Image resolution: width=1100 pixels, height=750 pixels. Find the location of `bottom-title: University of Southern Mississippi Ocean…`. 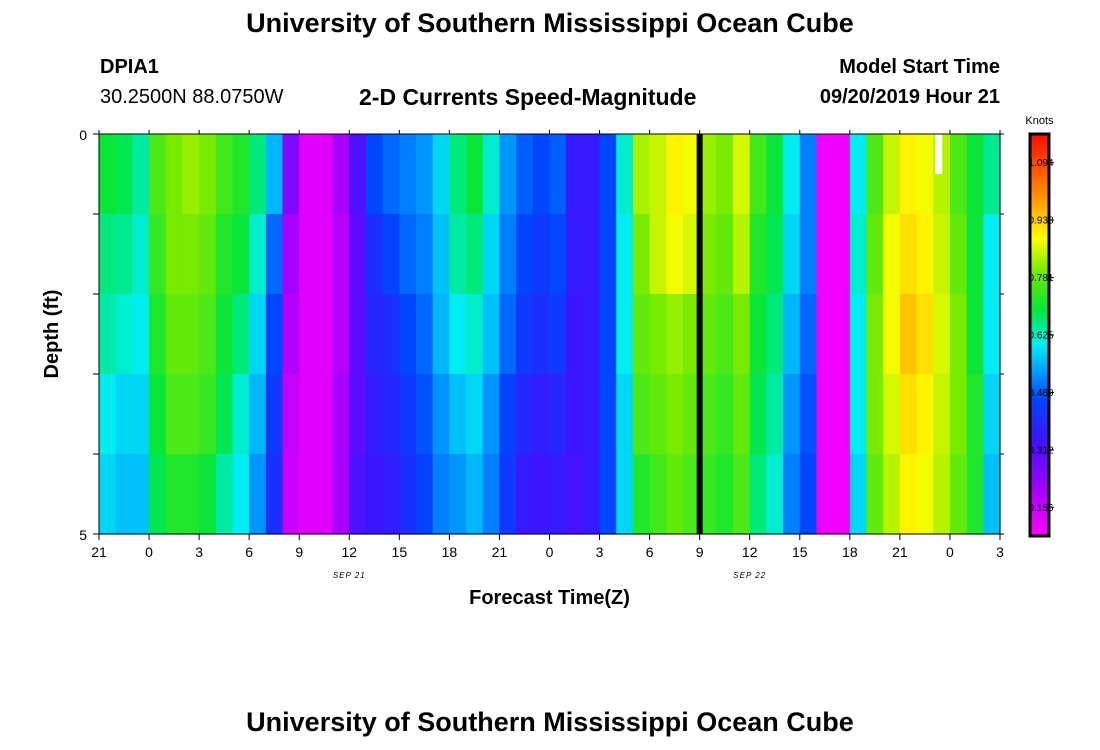

bottom-title: University of Southern Mississippi Ocean… is located at coordinates (550, 722).